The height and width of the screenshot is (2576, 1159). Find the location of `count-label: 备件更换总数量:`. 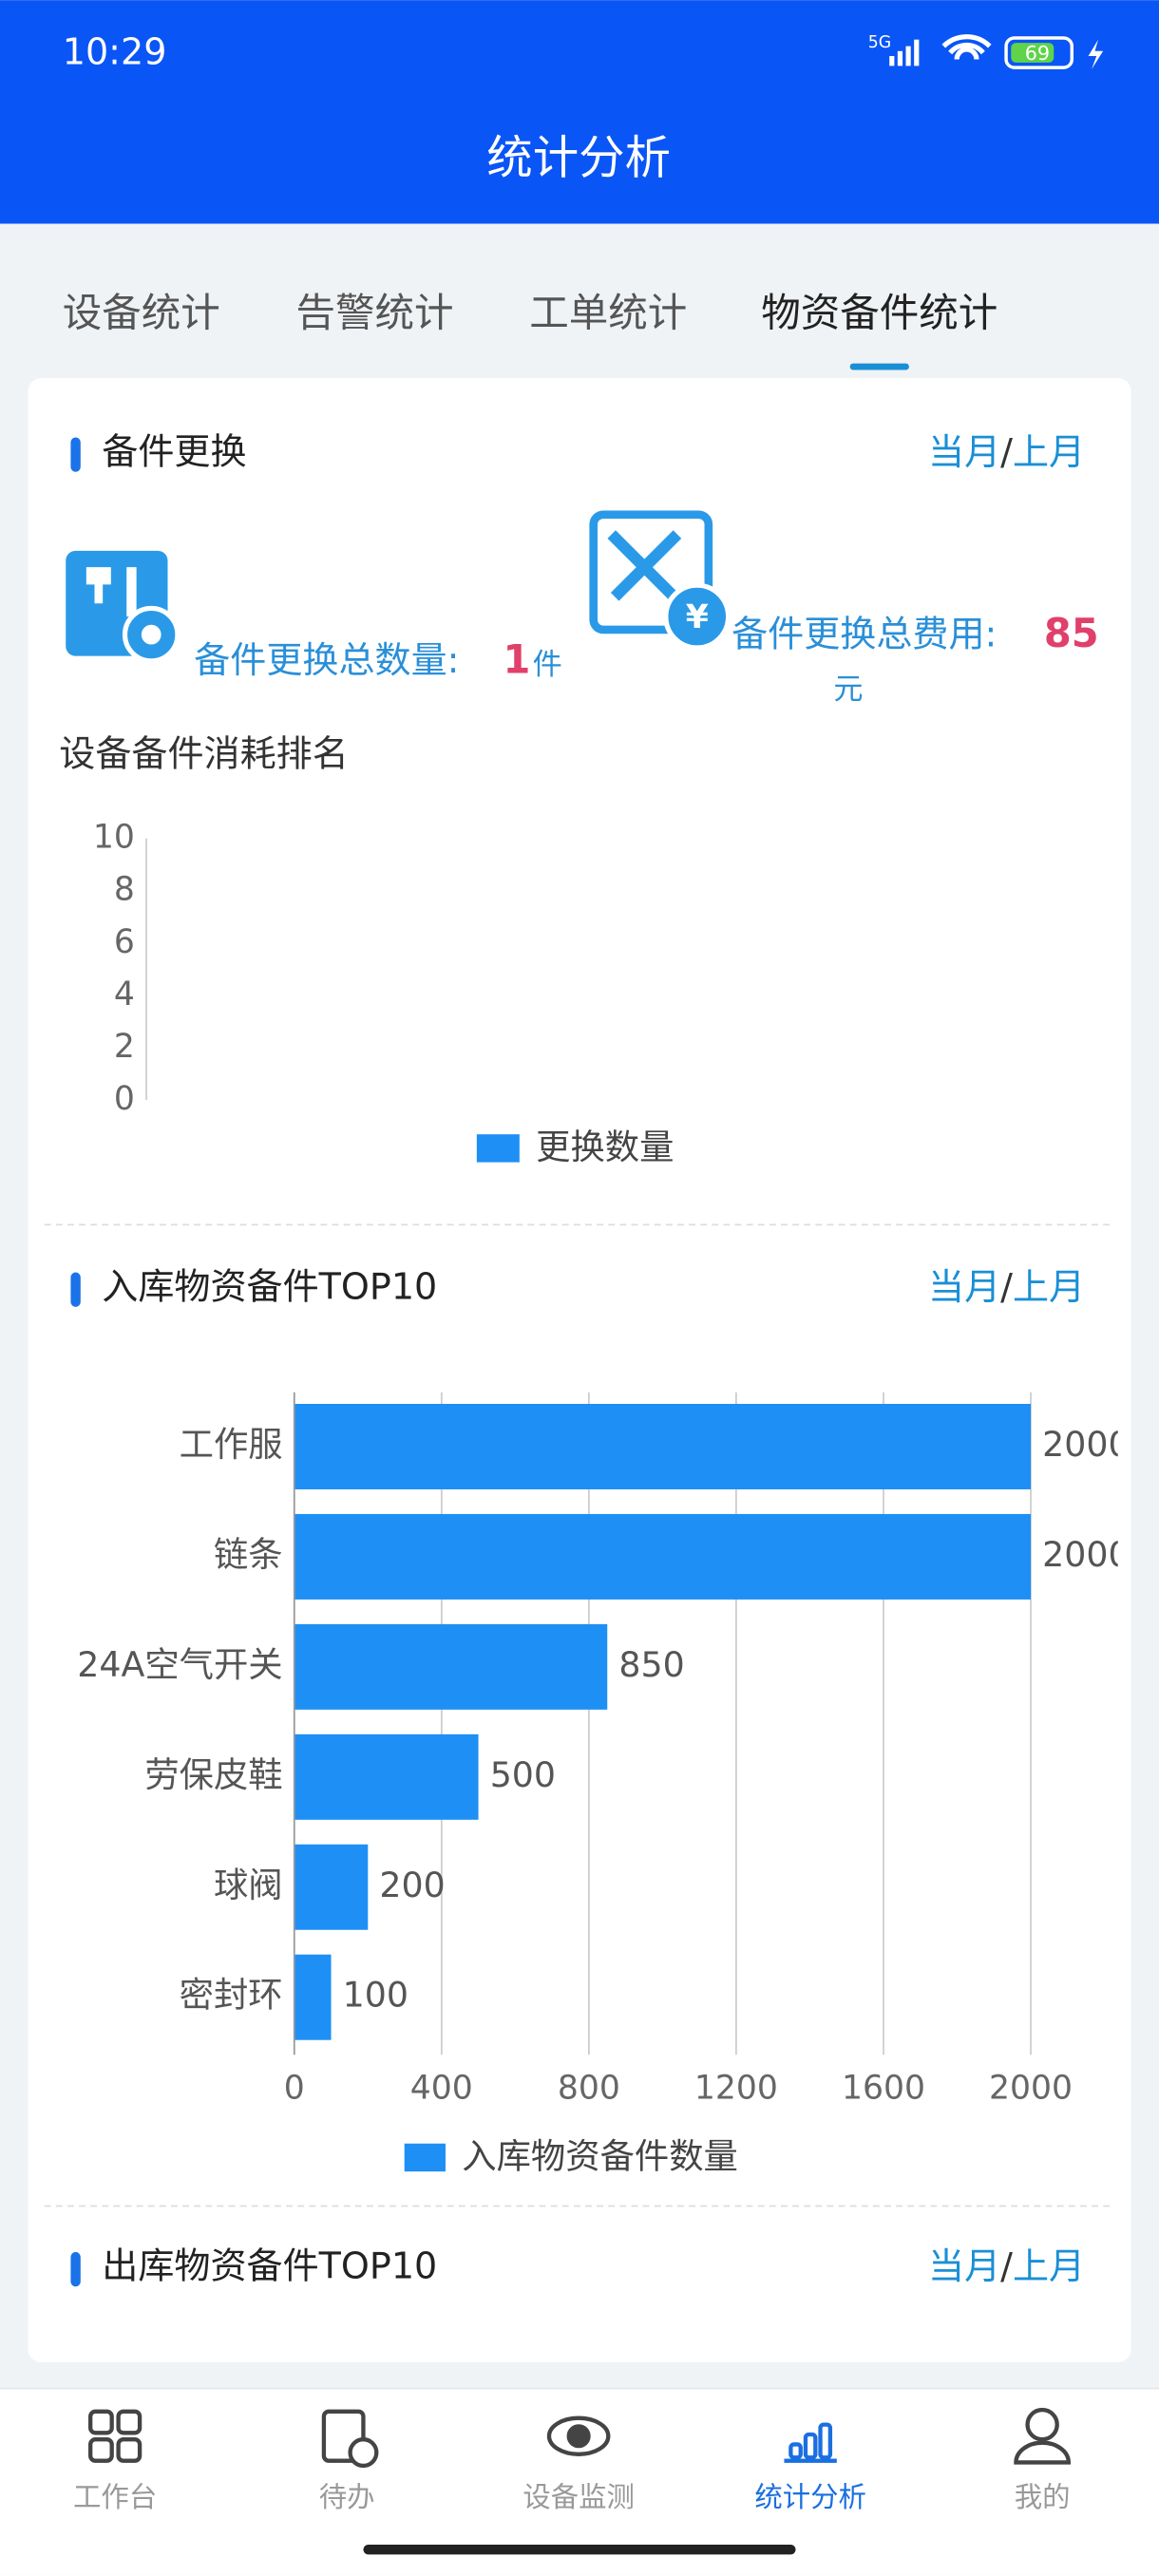

count-label: 备件更换总数量: is located at coordinates (326, 660).